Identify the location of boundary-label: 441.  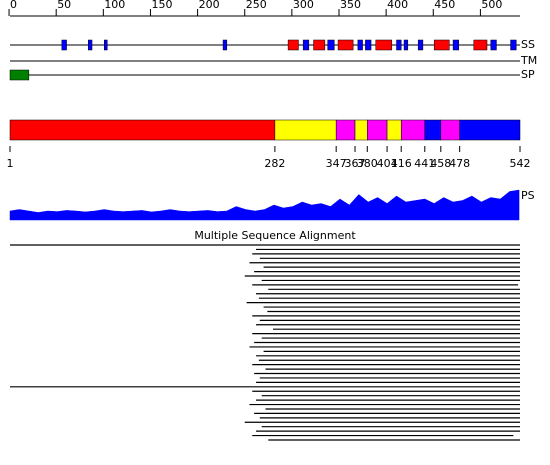
(424, 163).